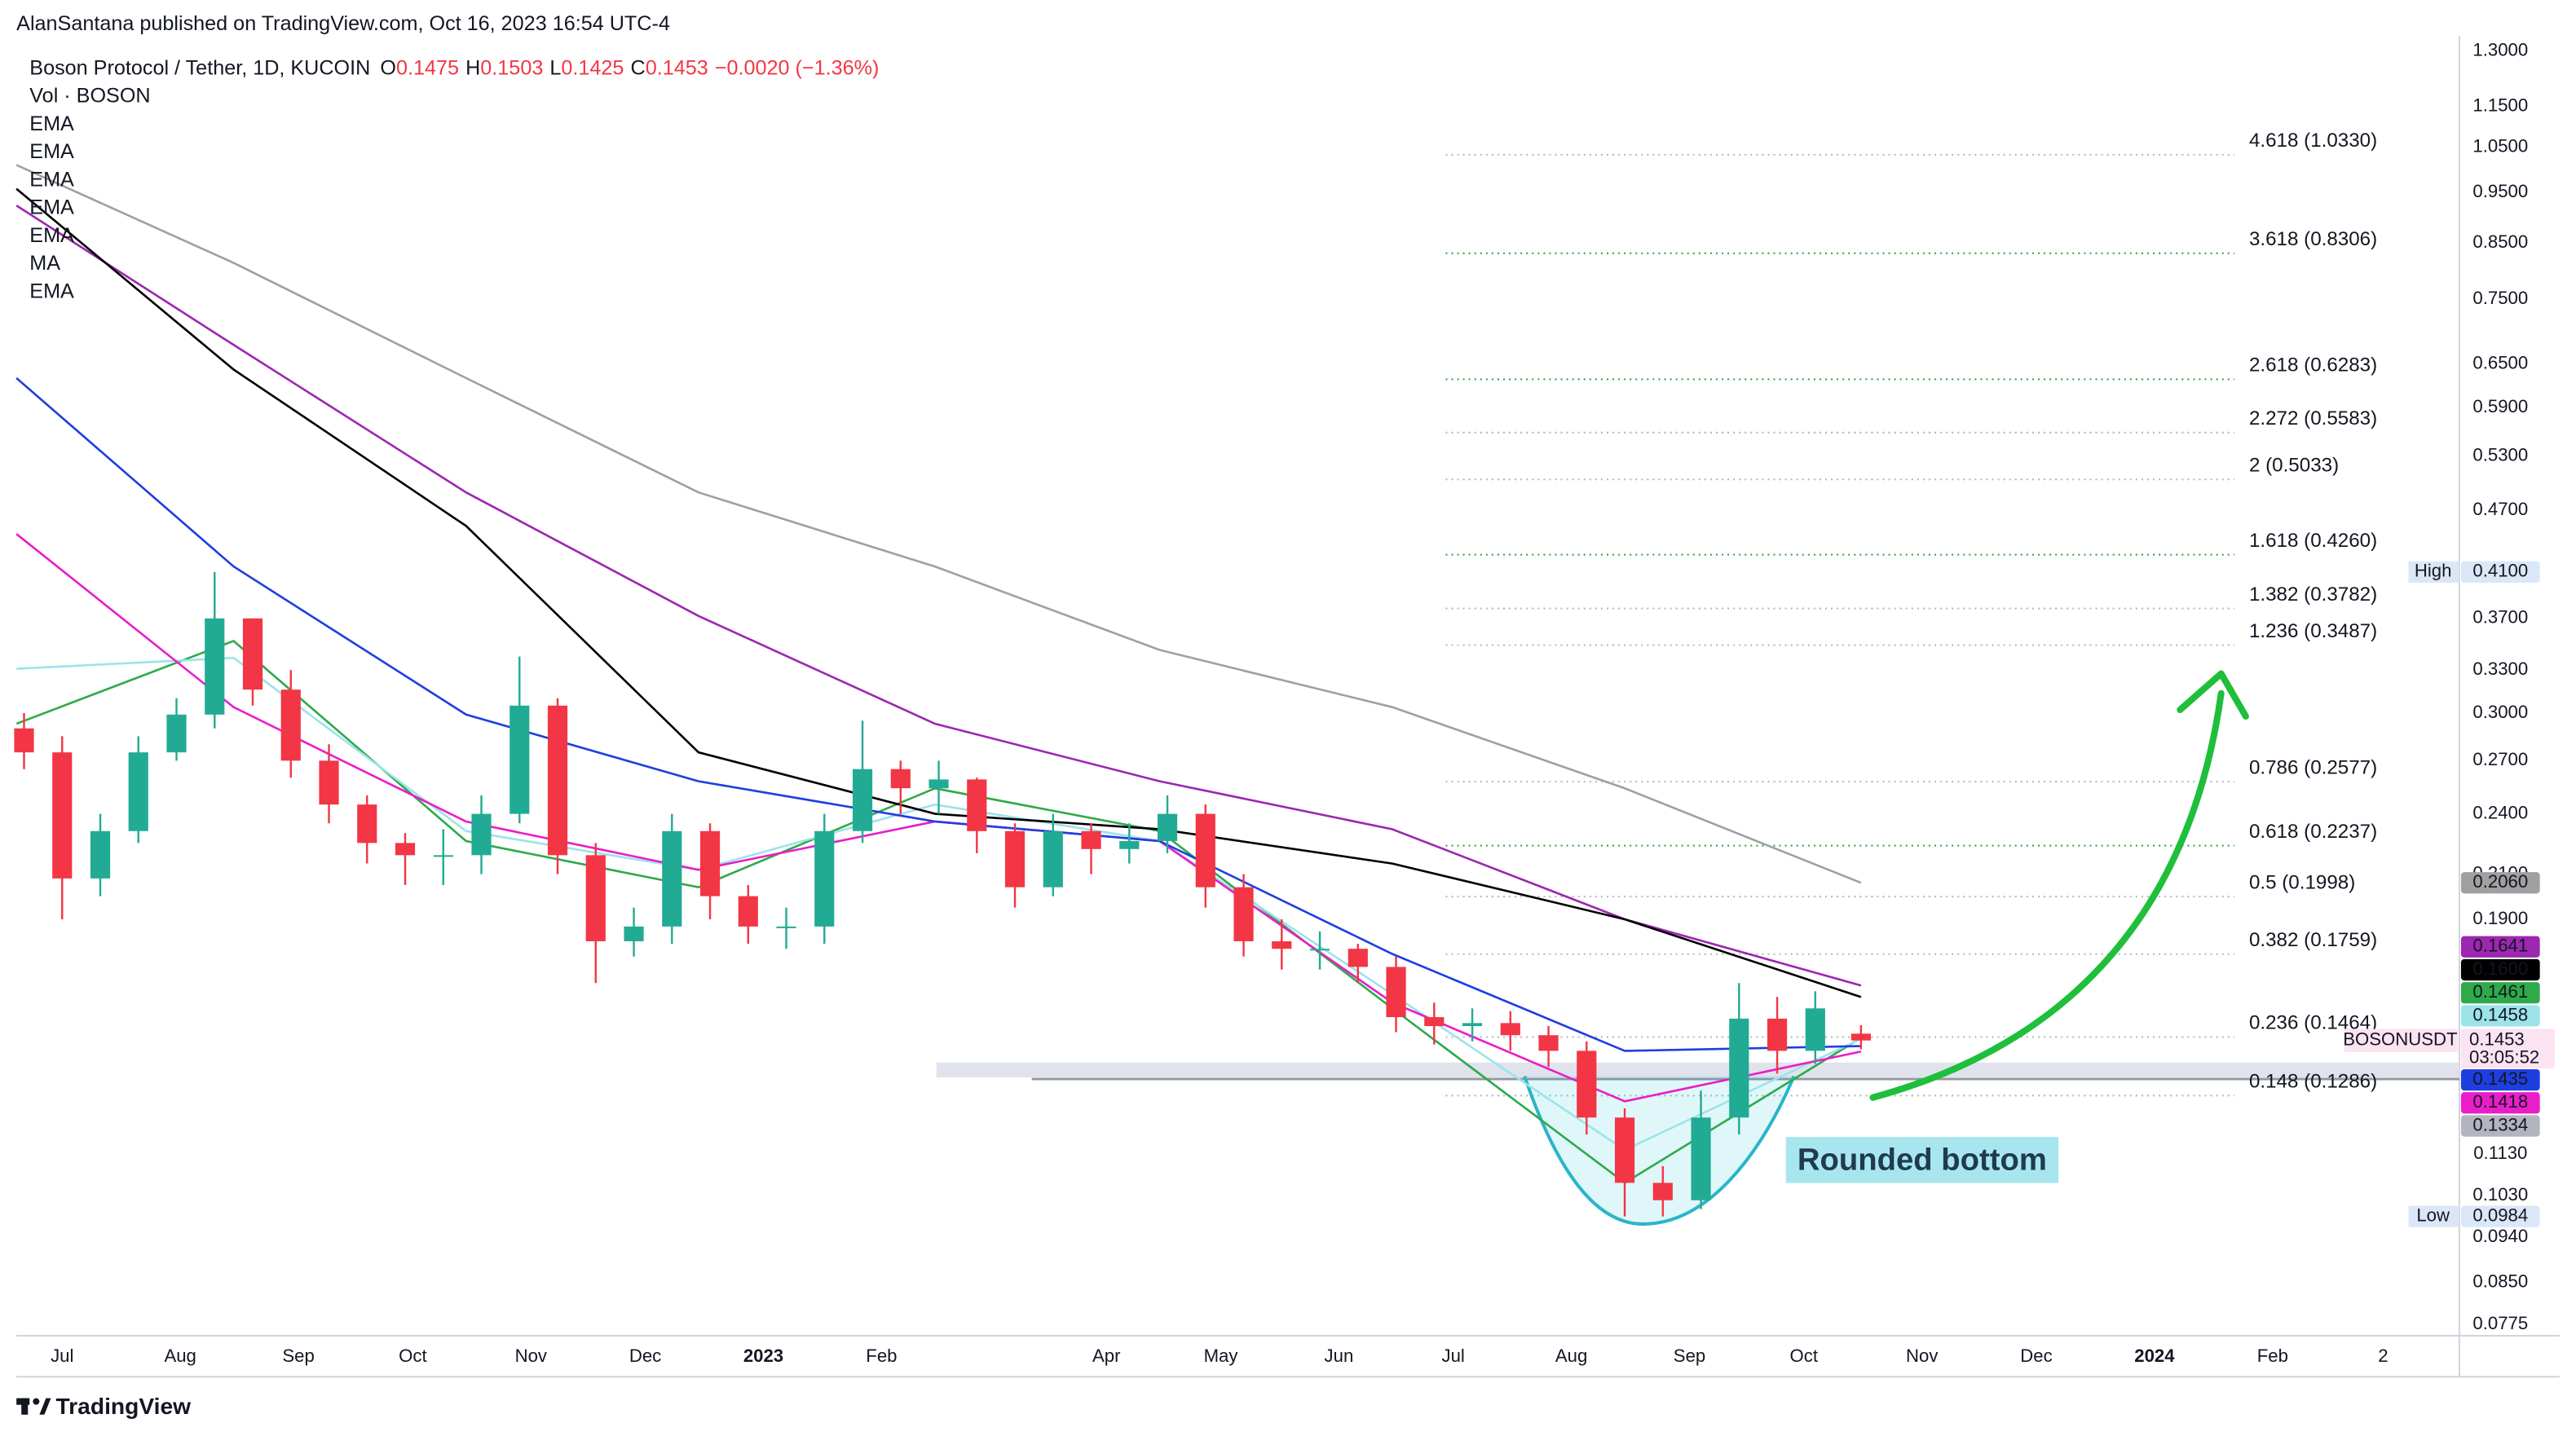  I want to click on y-tick-label: 0.0850, so click(2500, 1281).